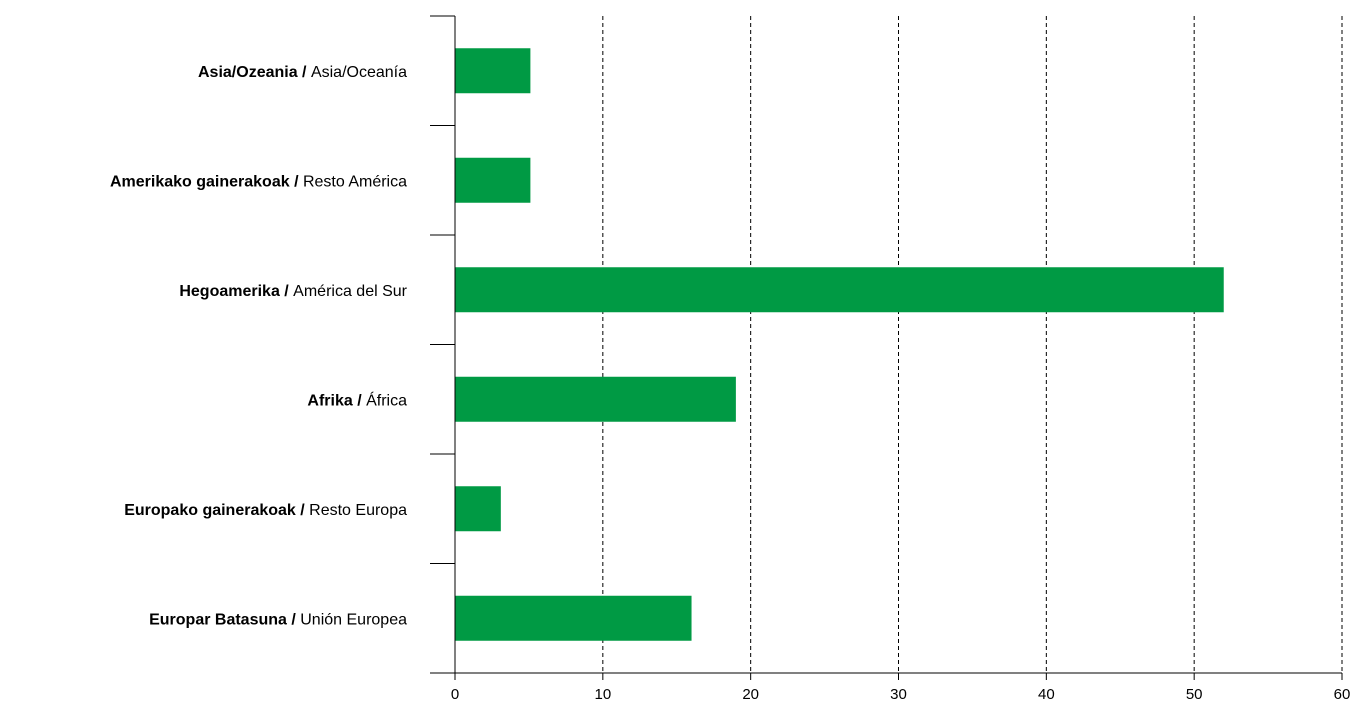  Describe the element at coordinates (750, 694) in the screenshot. I see `x-tick-label-20: 20` at that location.